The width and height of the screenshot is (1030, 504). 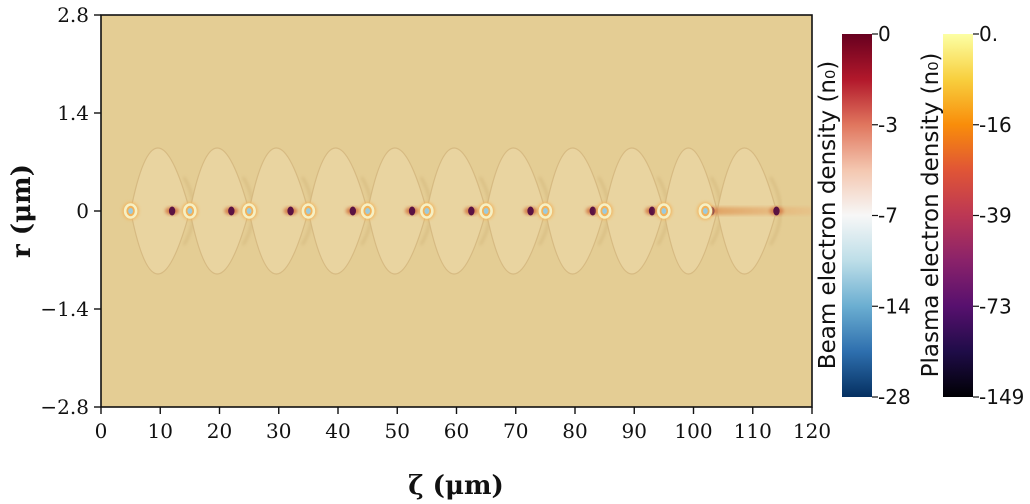 What do you see at coordinates (693, 431) in the screenshot?
I see `x-tick-label: 100` at bounding box center [693, 431].